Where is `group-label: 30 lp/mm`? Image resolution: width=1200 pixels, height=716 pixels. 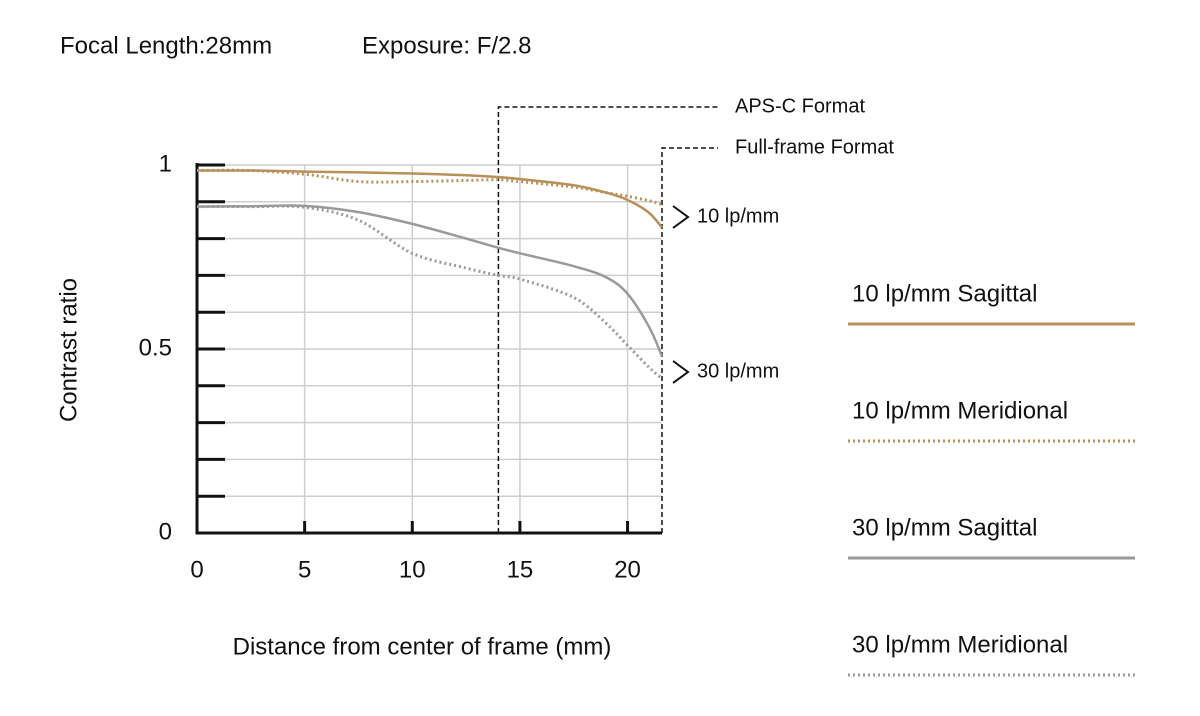 group-label: 30 lp/mm is located at coordinates (738, 371).